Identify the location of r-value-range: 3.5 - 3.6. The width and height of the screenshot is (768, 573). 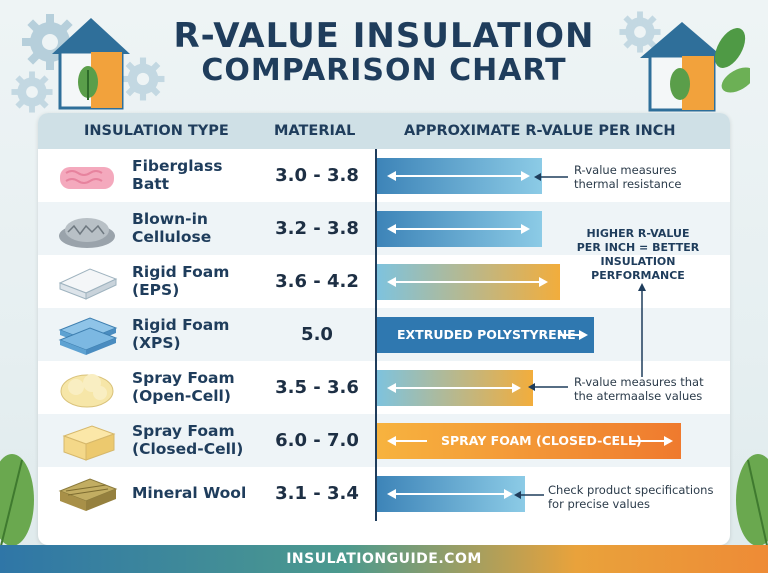
(317, 387).